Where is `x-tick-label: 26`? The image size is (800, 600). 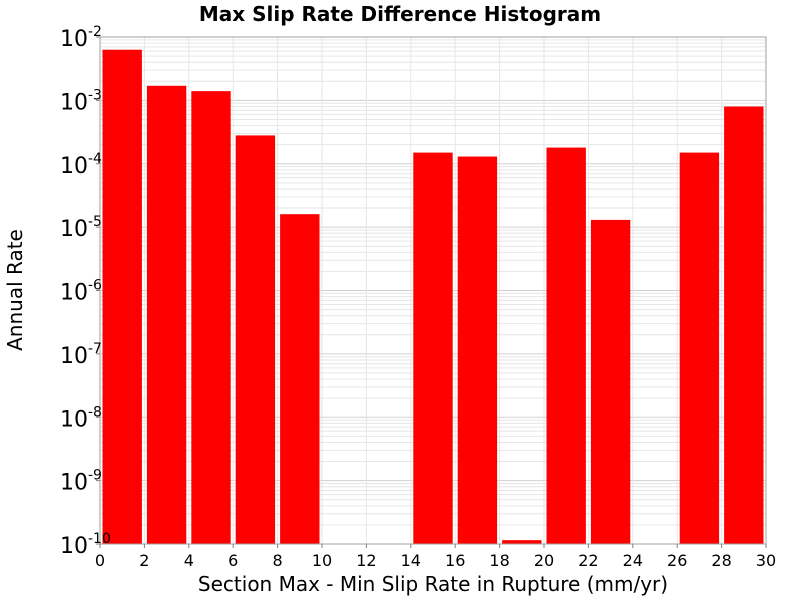
x-tick-label: 26 is located at coordinates (677, 560).